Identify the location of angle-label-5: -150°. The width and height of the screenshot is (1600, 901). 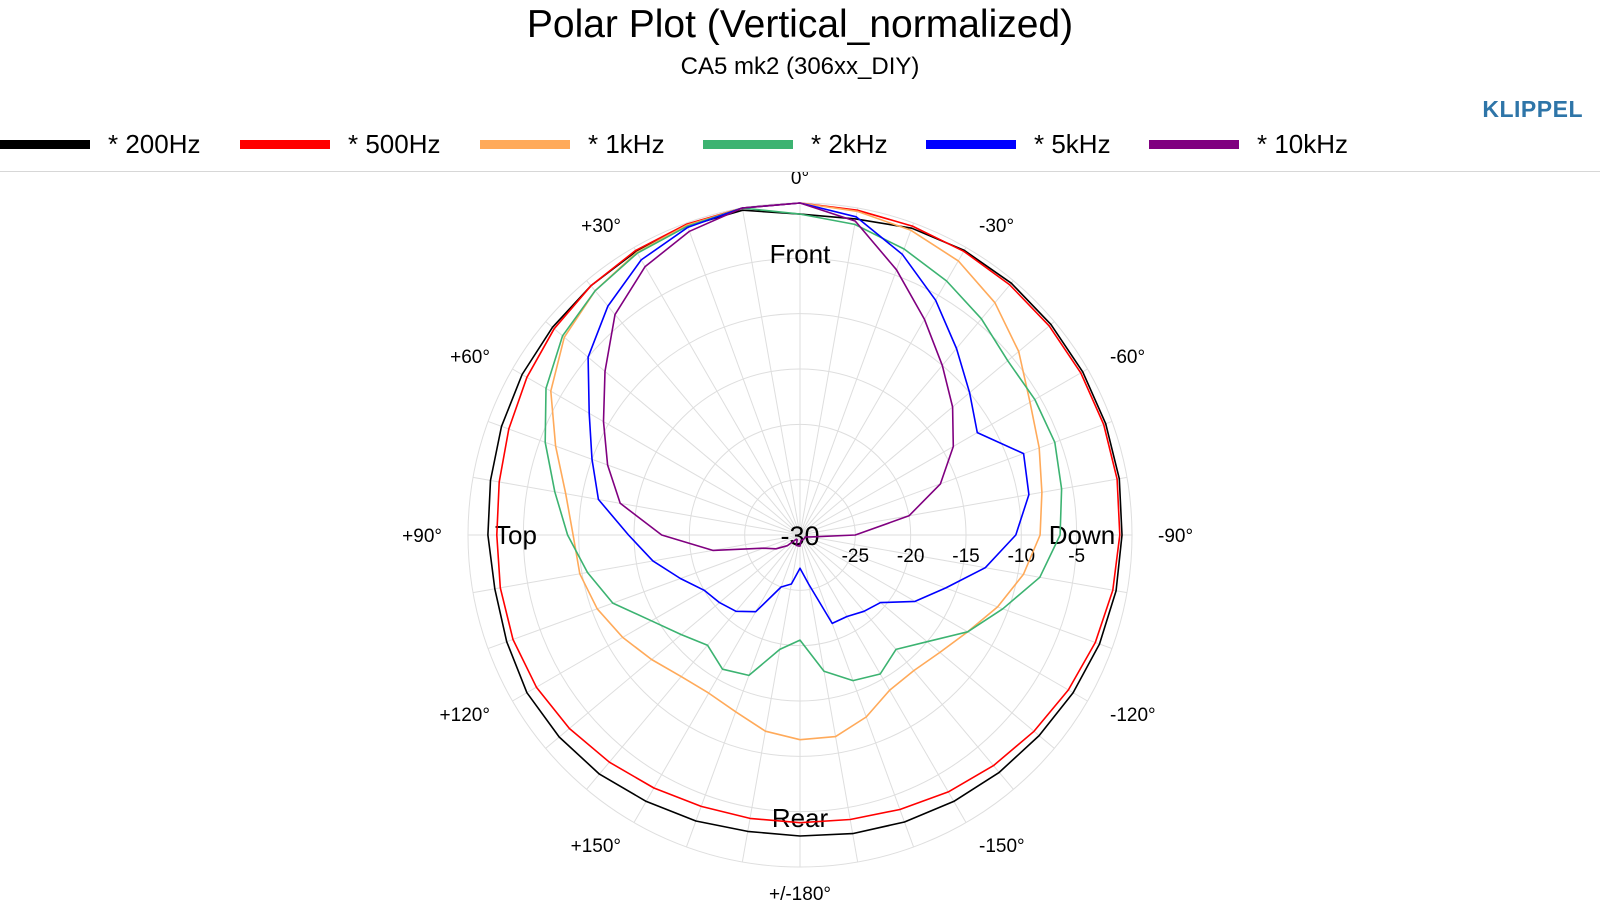
(1002, 846).